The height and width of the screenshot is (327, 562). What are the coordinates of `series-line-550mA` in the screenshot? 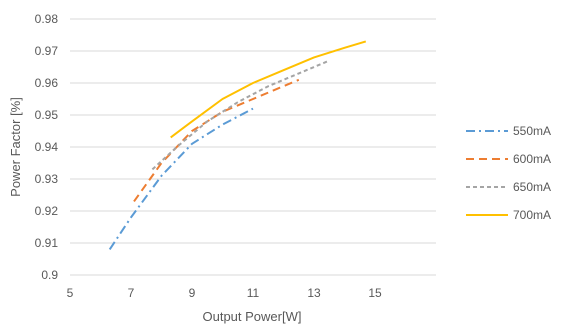 It's located at (181, 178).